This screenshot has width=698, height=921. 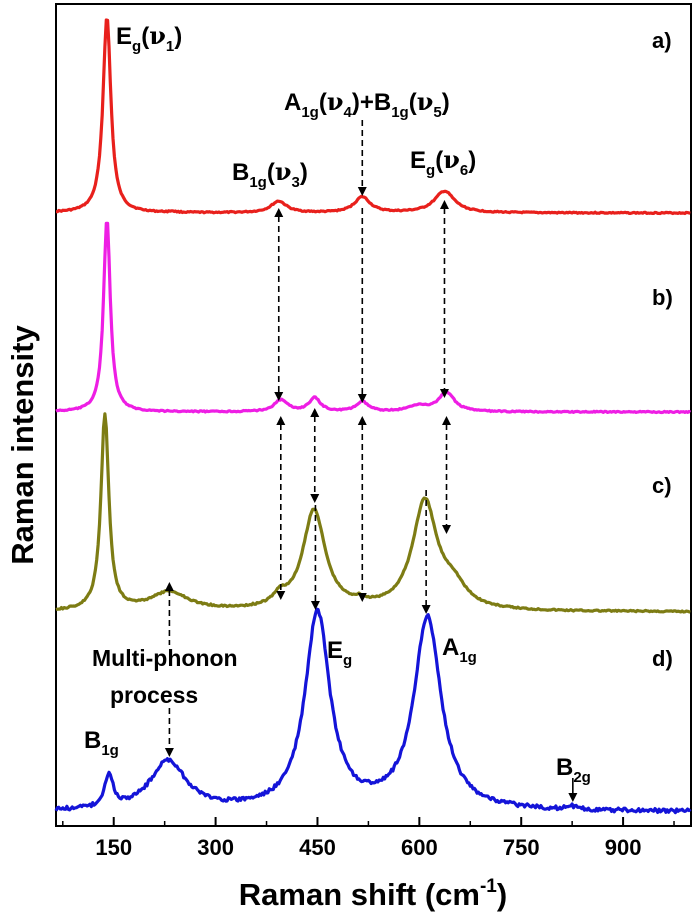 I want to click on x-axis-ticks: 150 300 450 600 750 900, so click(x=368, y=838).